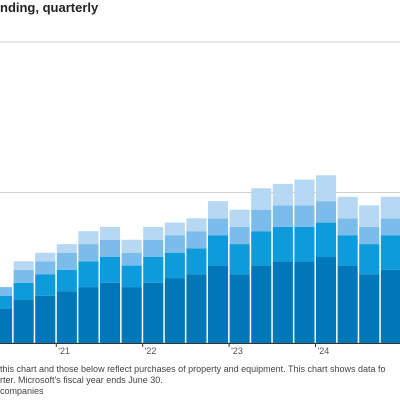 The height and width of the screenshot is (400, 400). What do you see at coordinates (110, 270) in the screenshot?
I see `bar-q6-seg2` at bounding box center [110, 270].